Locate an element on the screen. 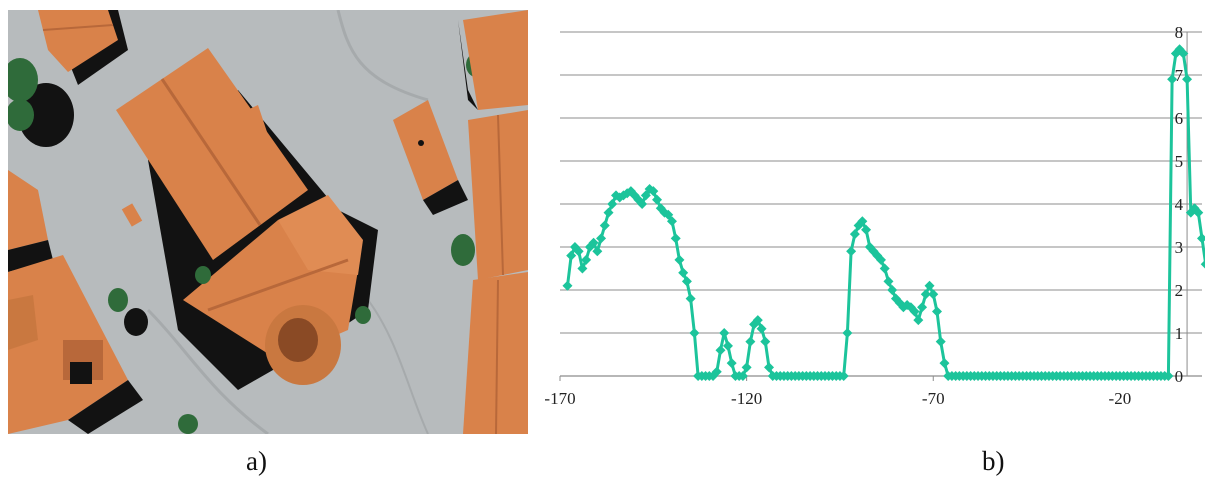  x-tick-label: -170 is located at coordinates (559, 398).